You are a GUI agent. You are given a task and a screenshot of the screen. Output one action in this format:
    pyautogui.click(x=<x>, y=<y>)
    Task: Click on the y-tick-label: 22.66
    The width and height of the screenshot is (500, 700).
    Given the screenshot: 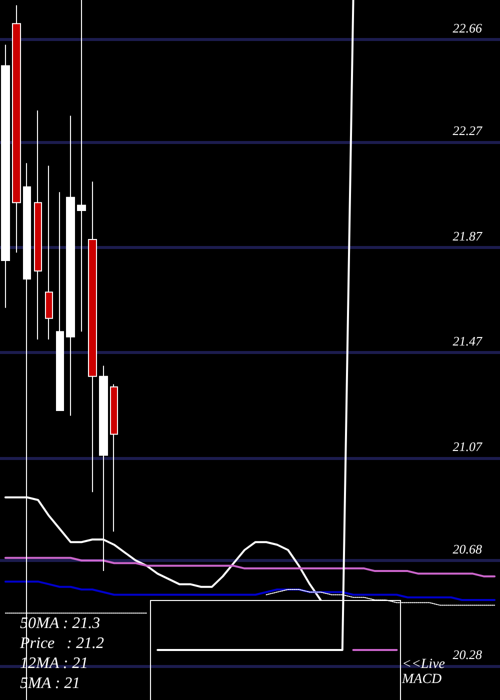 What is the action you would take?
    pyautogui.click(x=467, y=28)
    